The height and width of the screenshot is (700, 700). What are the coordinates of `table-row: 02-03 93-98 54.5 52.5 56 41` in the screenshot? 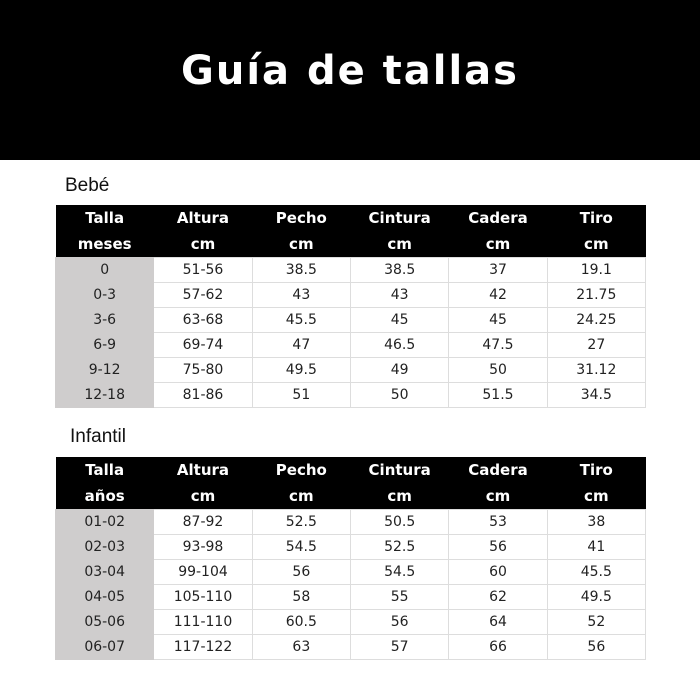 It's located at (350, 547).